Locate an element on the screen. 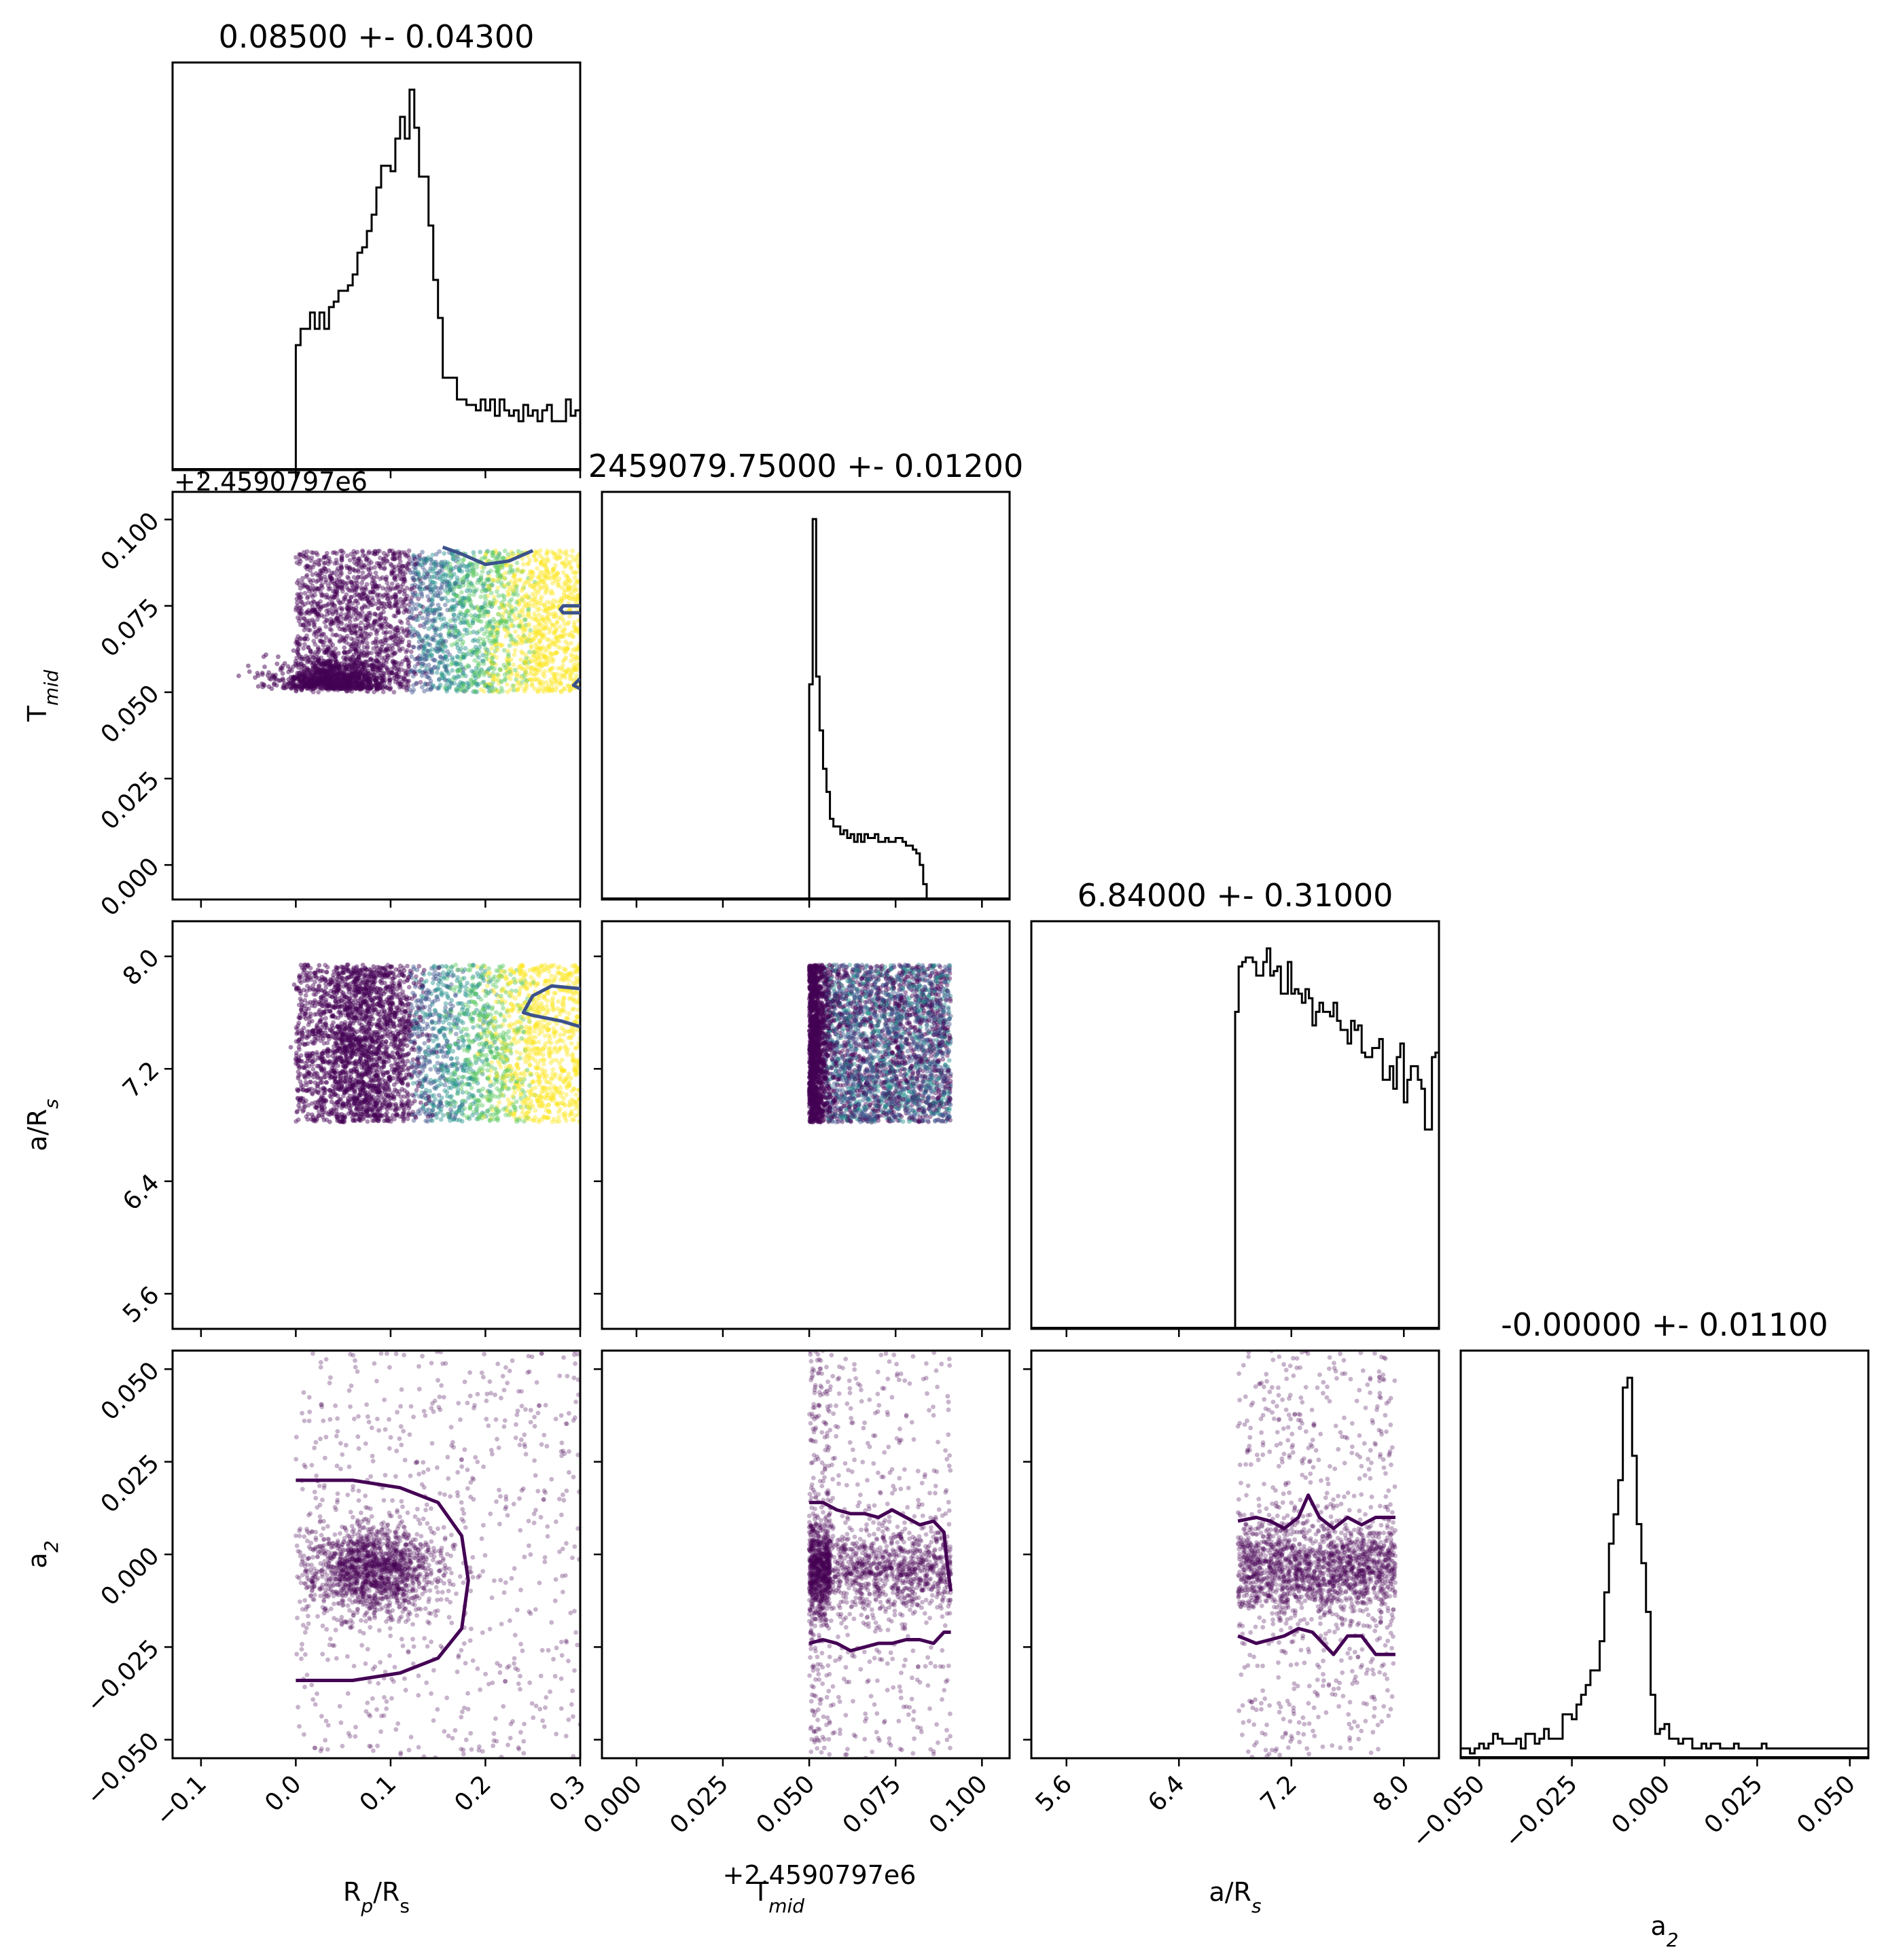  panel-title-tmid: 2459079.75000 +- 0.01200 is located at coordinates (805, 466).